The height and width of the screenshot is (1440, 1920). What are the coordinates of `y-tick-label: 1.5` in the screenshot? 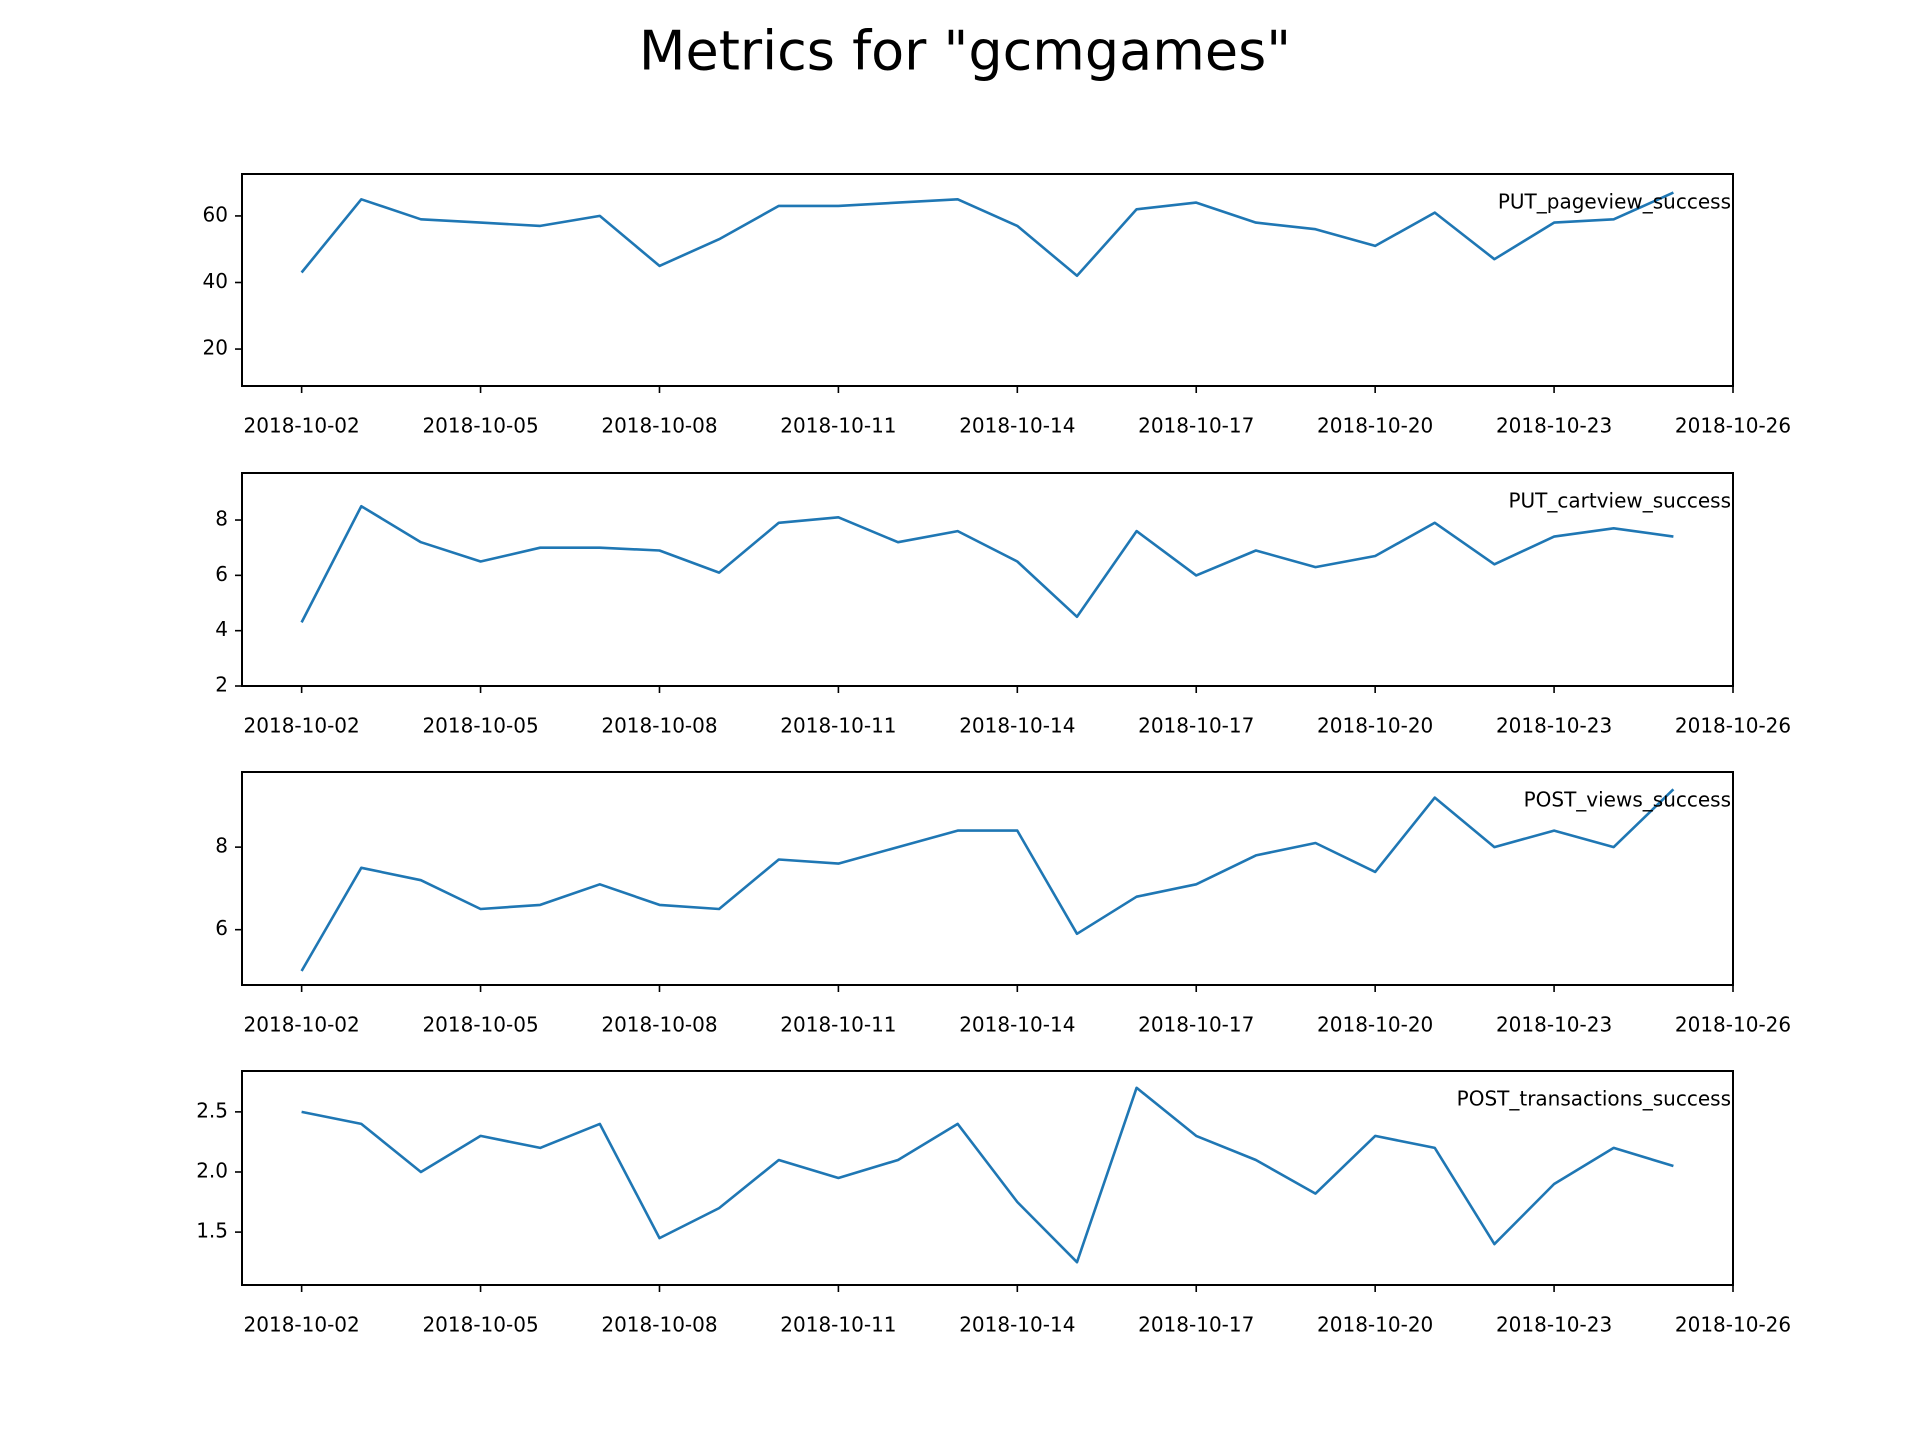 It's located at (212, 1231).